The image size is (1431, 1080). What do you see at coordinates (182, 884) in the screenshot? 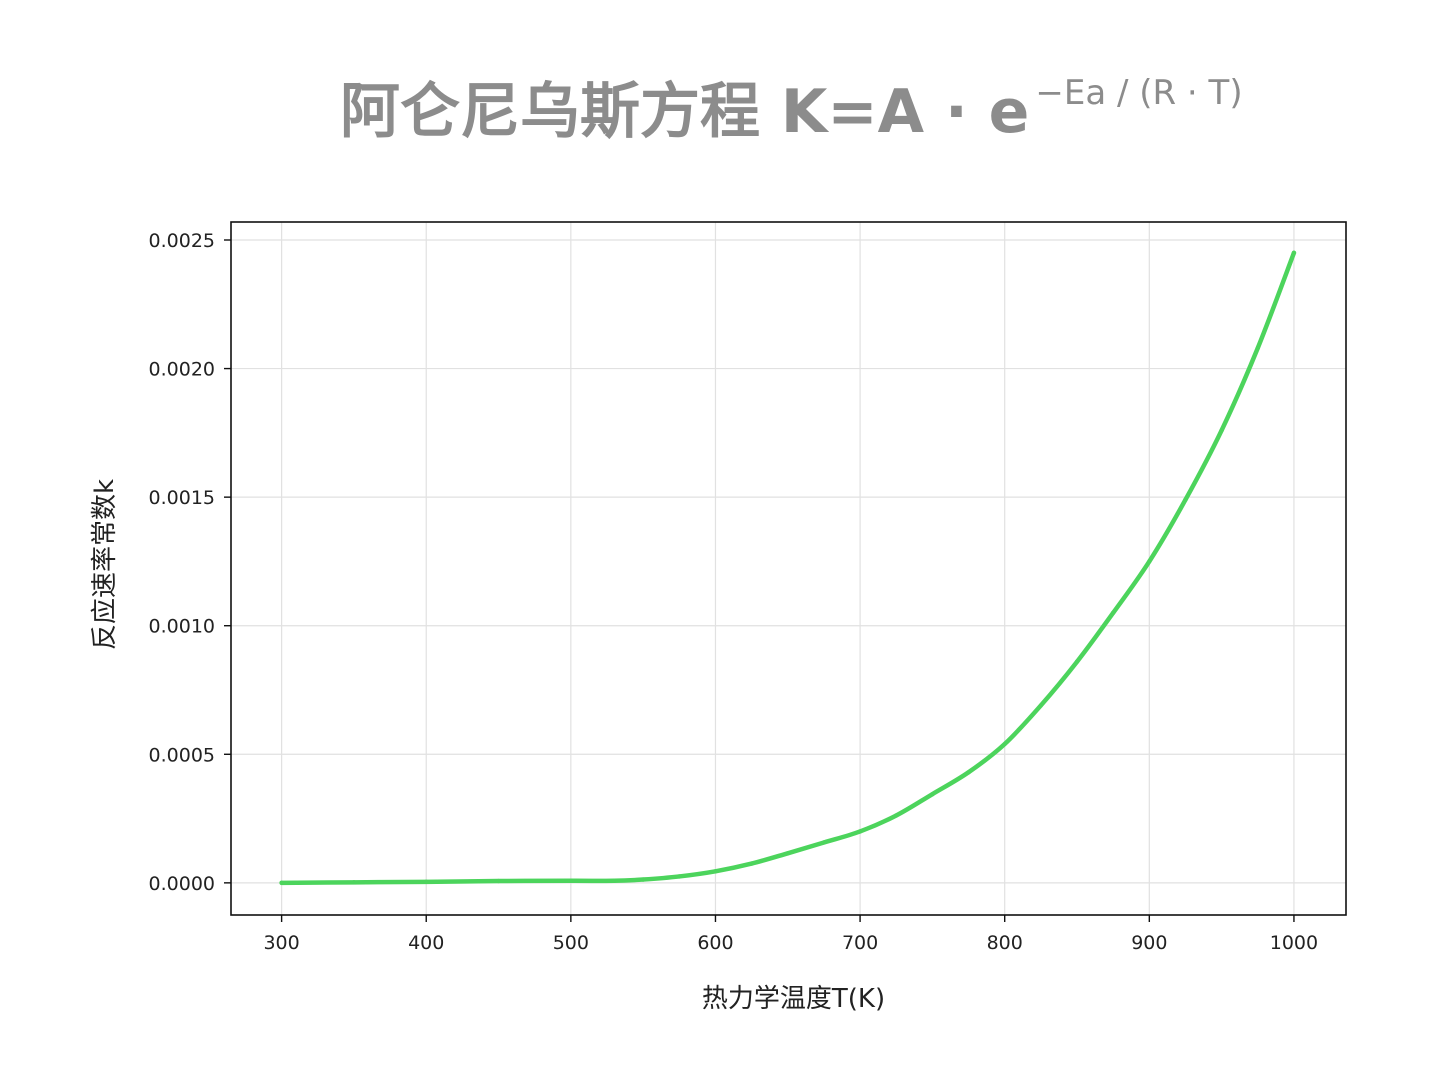
I see `y-tick-label: 0.0000` at bounding box center [182, 884].